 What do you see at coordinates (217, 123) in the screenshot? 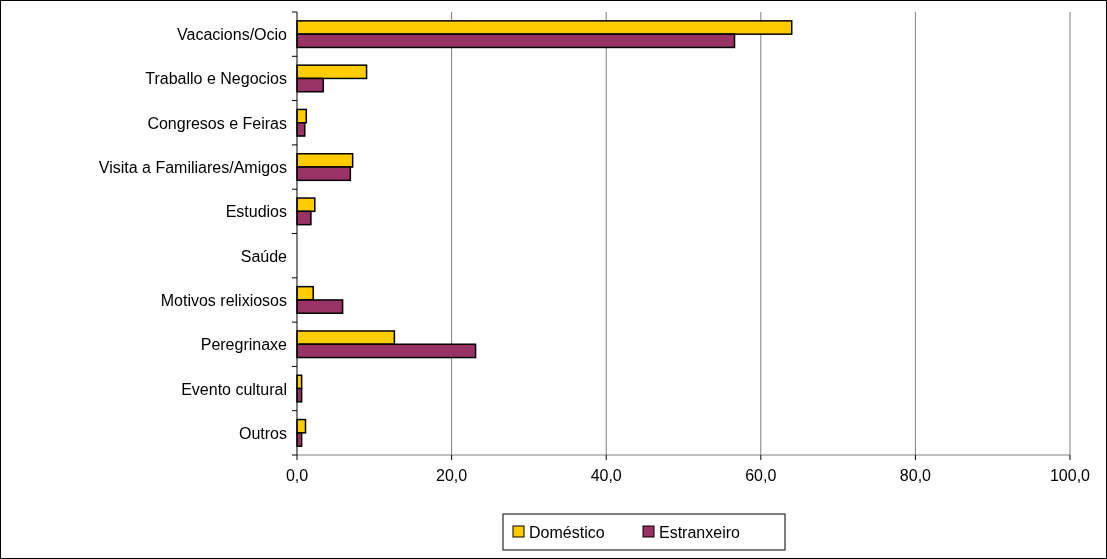
I see `y-tick-label: Congresos e Feiras` at bounding box center [217, 123].